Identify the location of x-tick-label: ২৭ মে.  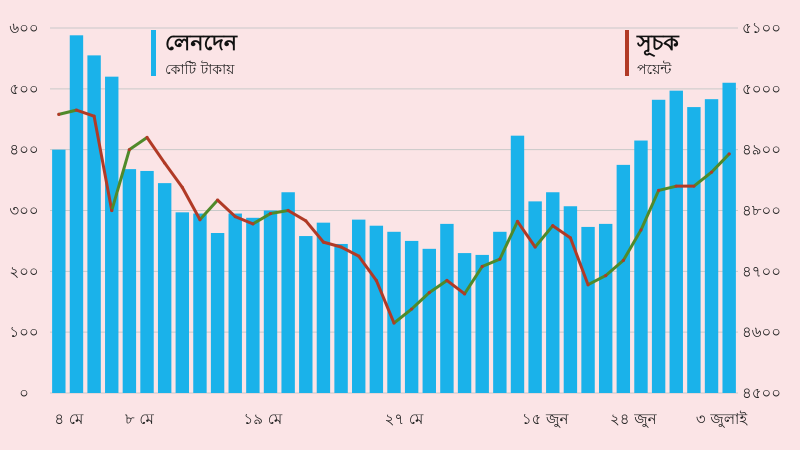
(404, 419).